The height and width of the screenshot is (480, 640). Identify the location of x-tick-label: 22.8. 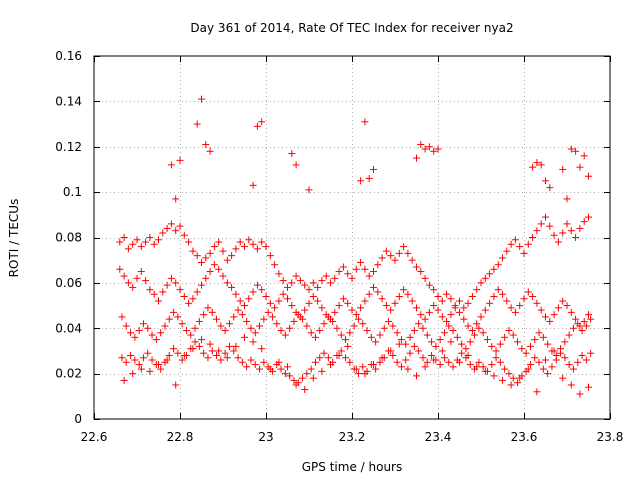
(180, 437).